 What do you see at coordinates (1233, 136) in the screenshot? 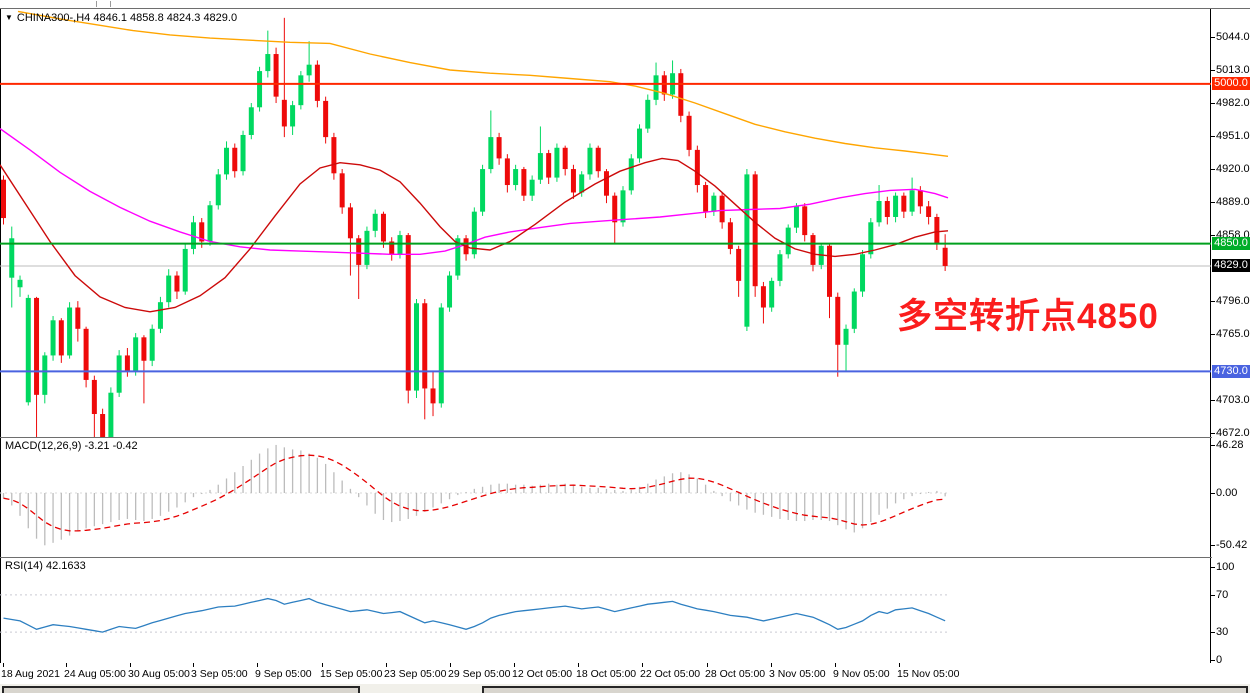
I see `price-axis-label: 4951.0` at bounding box center [1233, 136].